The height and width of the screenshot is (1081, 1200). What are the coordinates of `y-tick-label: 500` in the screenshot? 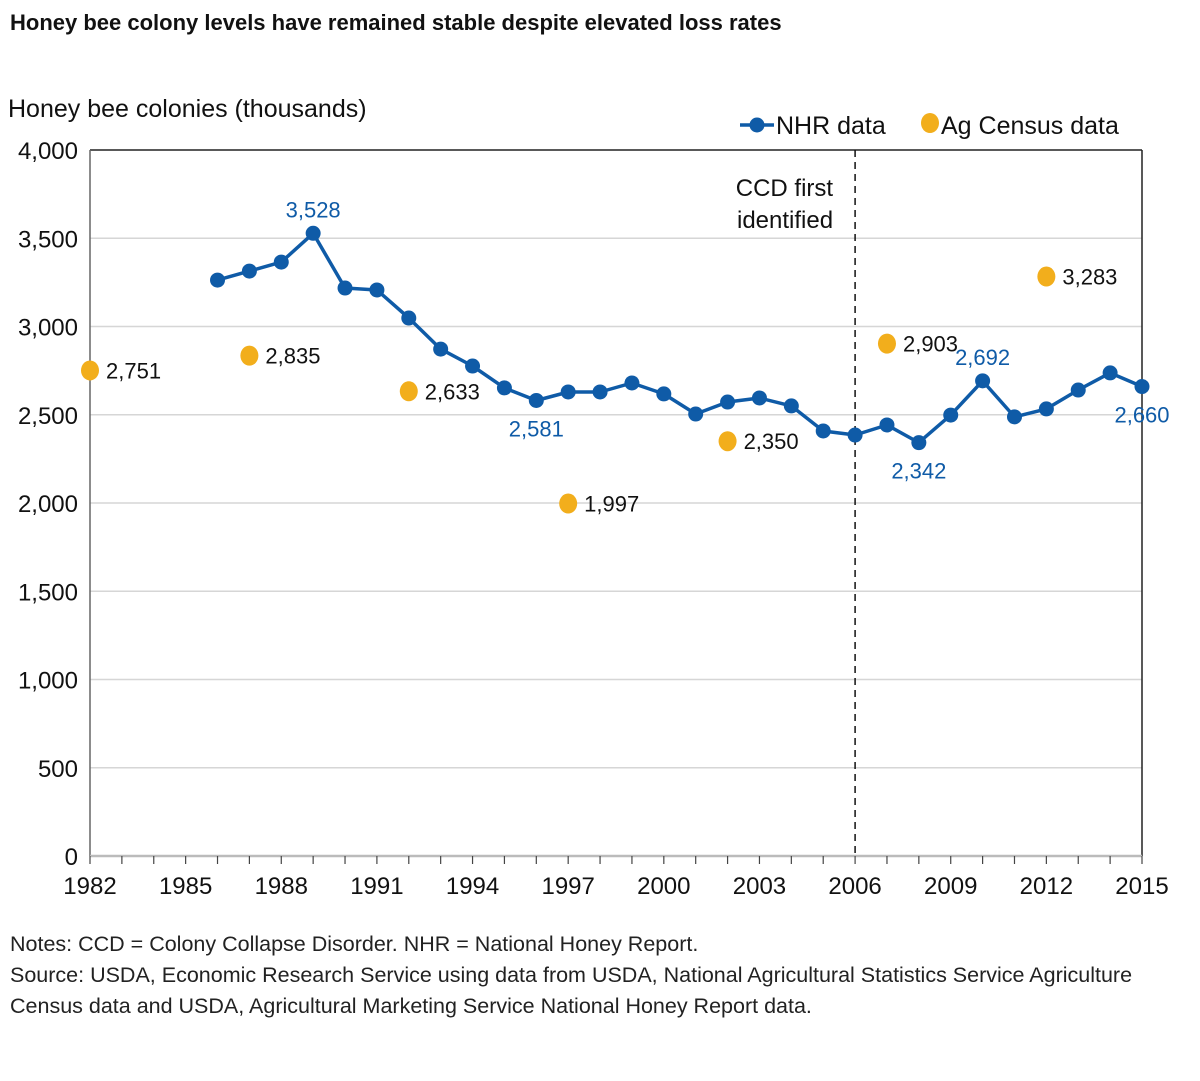 It's located at (58, 769).